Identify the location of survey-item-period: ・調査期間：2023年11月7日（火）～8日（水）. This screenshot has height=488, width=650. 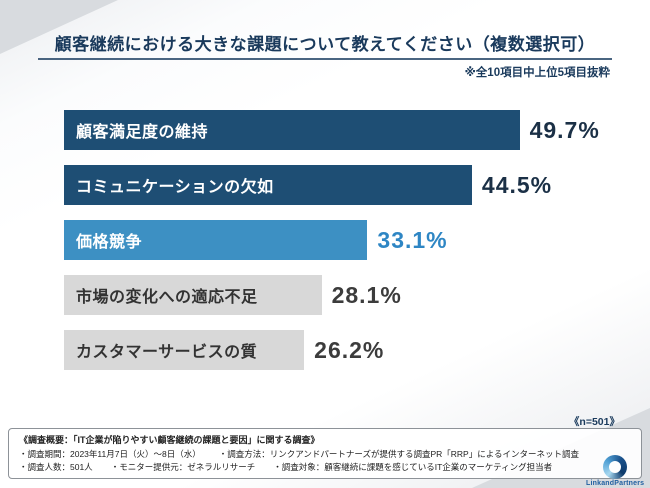
(110, 453).